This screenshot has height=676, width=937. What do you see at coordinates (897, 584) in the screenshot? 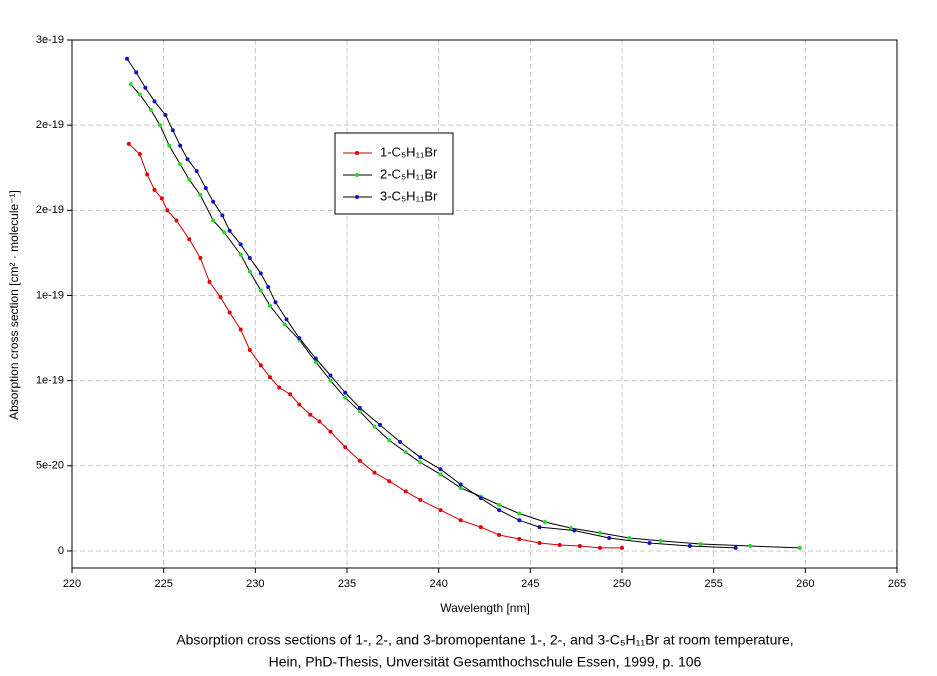
I see `x-tick-label: 265` at bounding box center [897, 584].